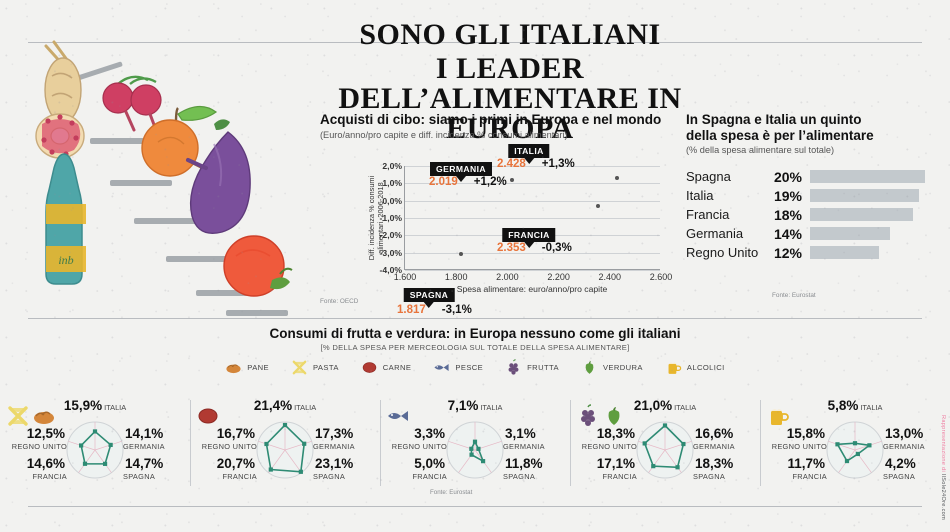 The height and width of the screenshot is (532, 950). Describe the element at coordinates (612, 367) in the screenshot. I see `legend-item-verdura: VERDURA` at that location.